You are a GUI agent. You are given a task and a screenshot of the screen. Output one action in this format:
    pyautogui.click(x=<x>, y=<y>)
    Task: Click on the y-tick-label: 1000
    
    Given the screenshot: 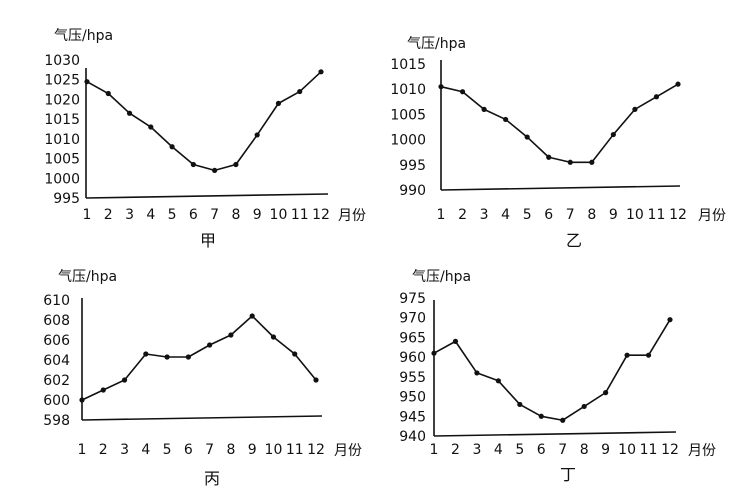 What is the action you would take?
    pyautogui.click(x=408, y=141)
    